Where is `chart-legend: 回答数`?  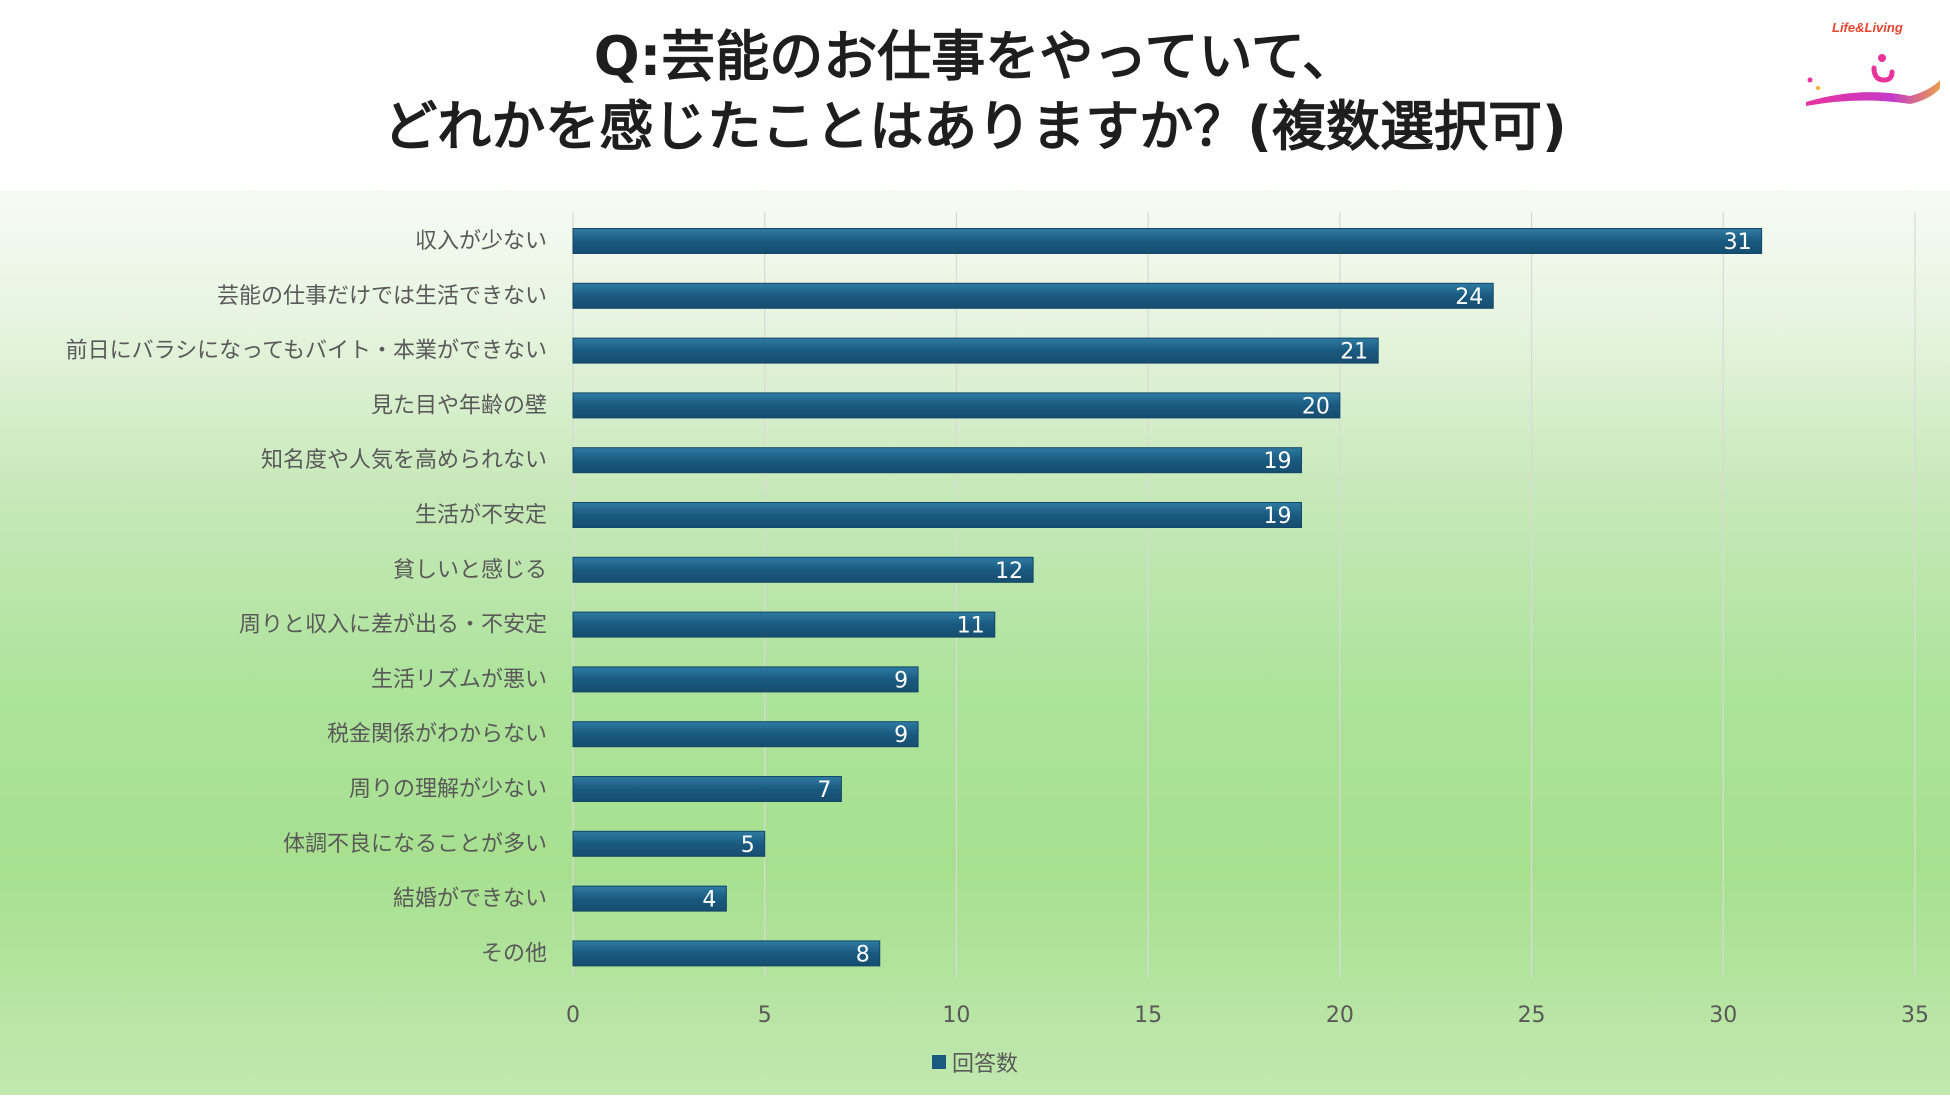 chart-legend: 回答数 is located at coordinates (975, 1062).